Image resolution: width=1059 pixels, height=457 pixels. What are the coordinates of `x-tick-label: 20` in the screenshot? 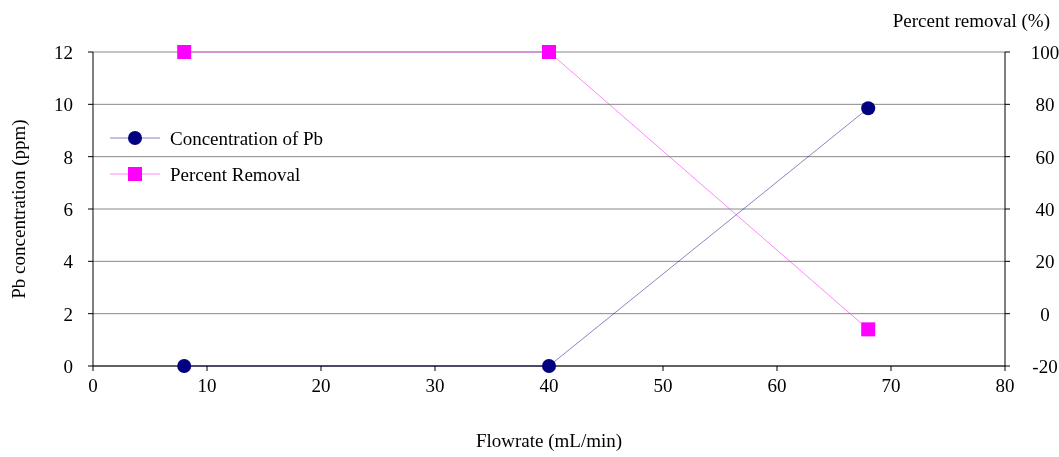 It's located at (321, 385).